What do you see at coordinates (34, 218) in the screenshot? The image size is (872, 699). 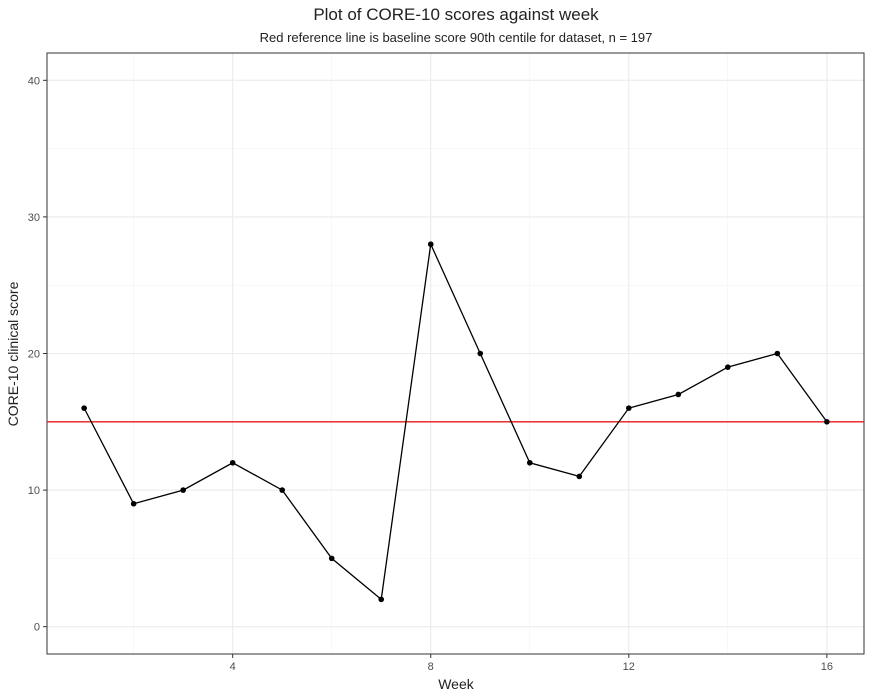 I see `y-tick-label: 30` at bounding box center [34, 218].